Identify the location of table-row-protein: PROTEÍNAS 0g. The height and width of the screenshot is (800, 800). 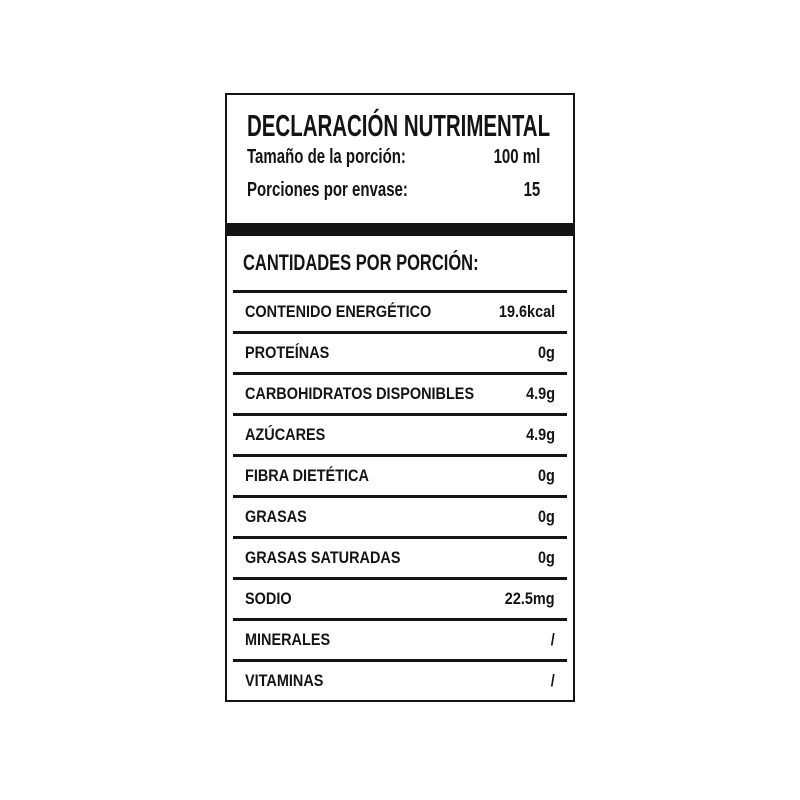
(400, 351).